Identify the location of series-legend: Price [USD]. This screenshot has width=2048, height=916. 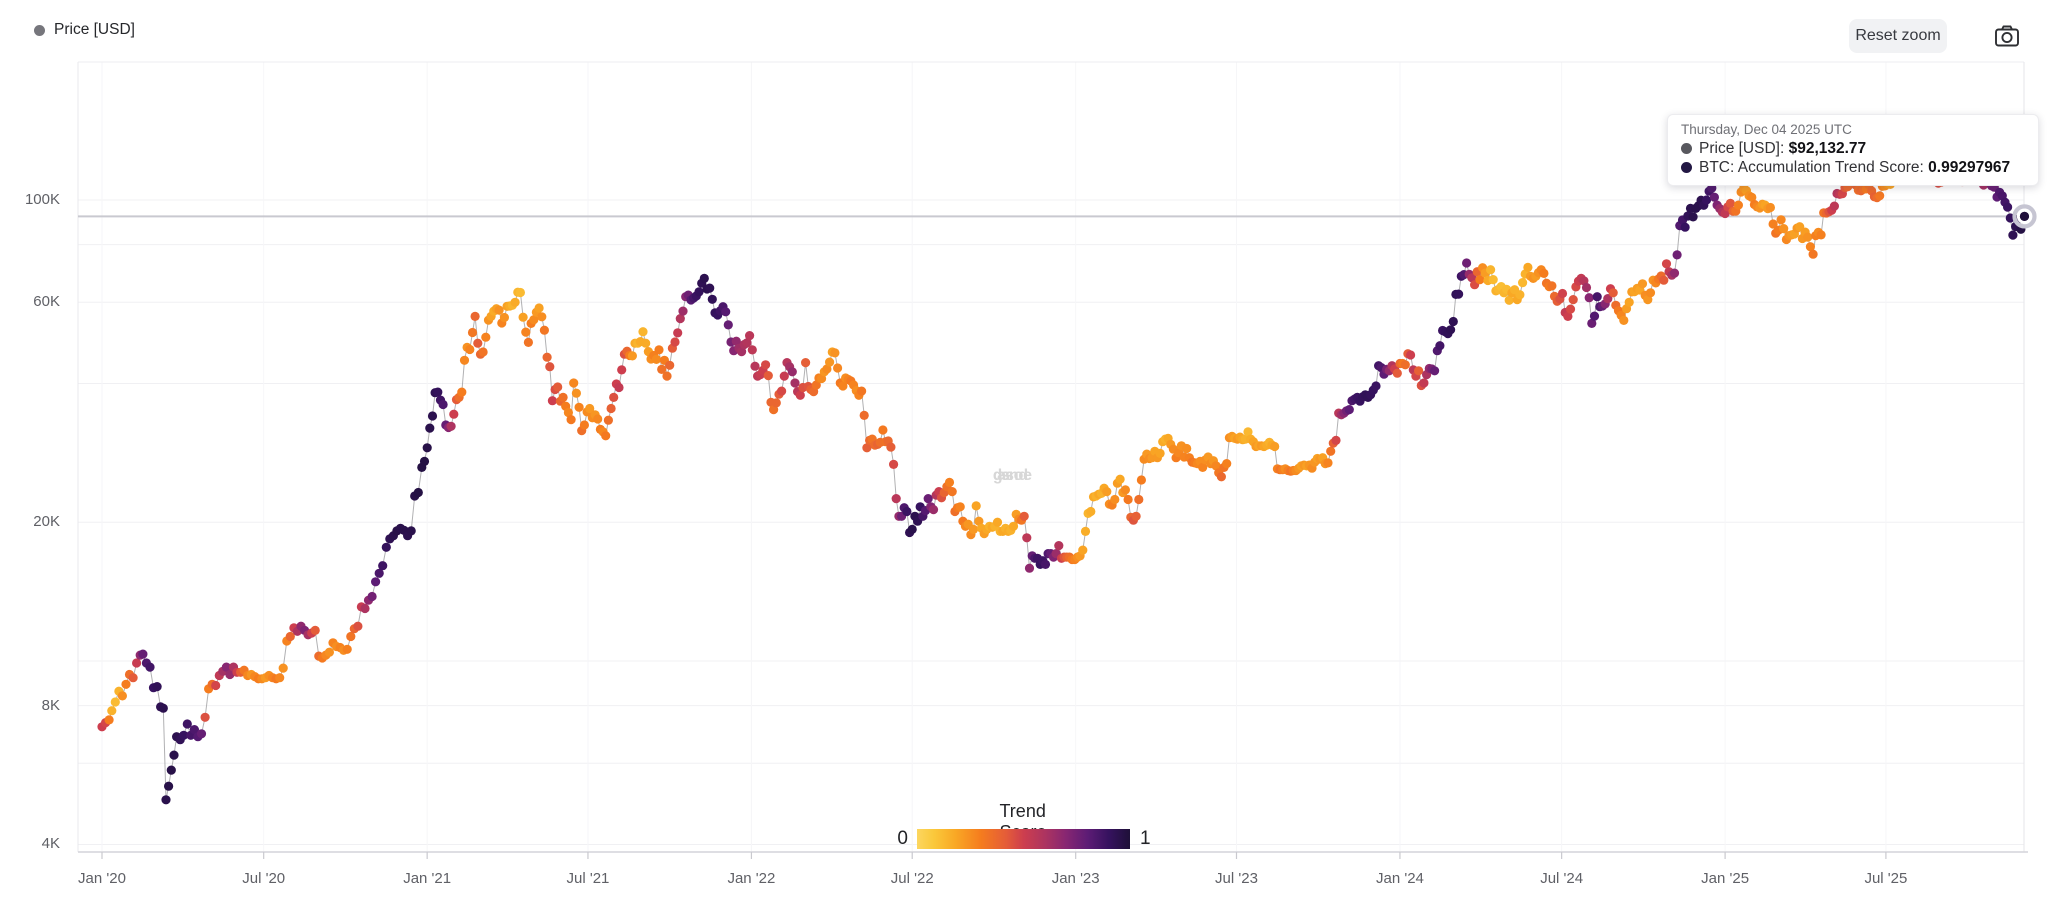
(84, 30).